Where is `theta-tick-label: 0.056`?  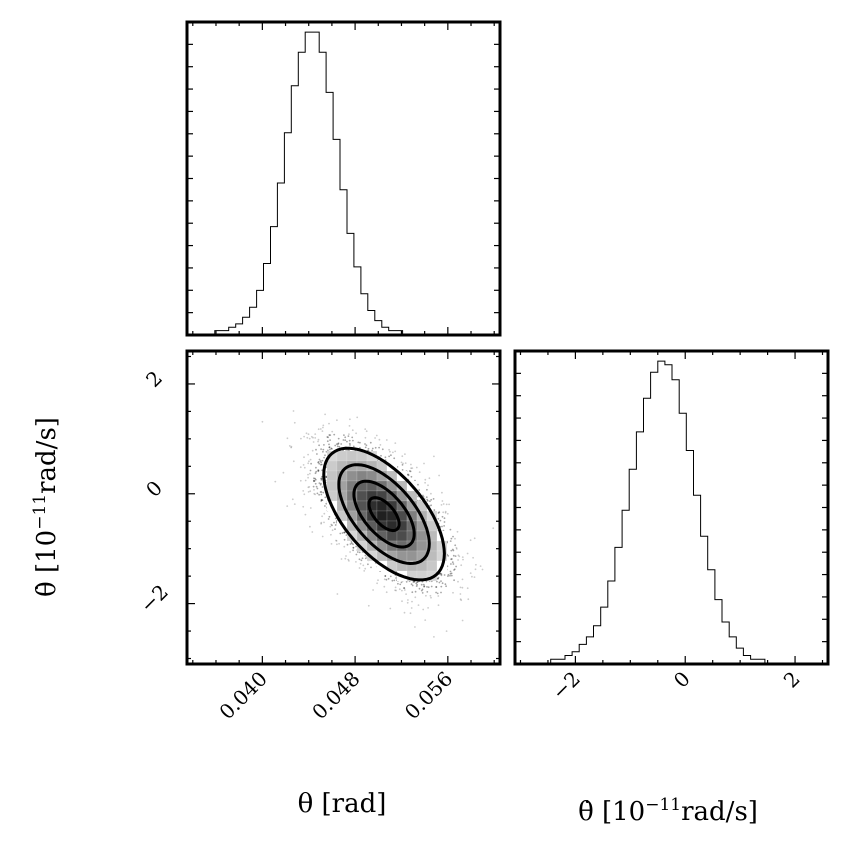
theta-tick-label: 0.056 is located at coordinates (428, 695).